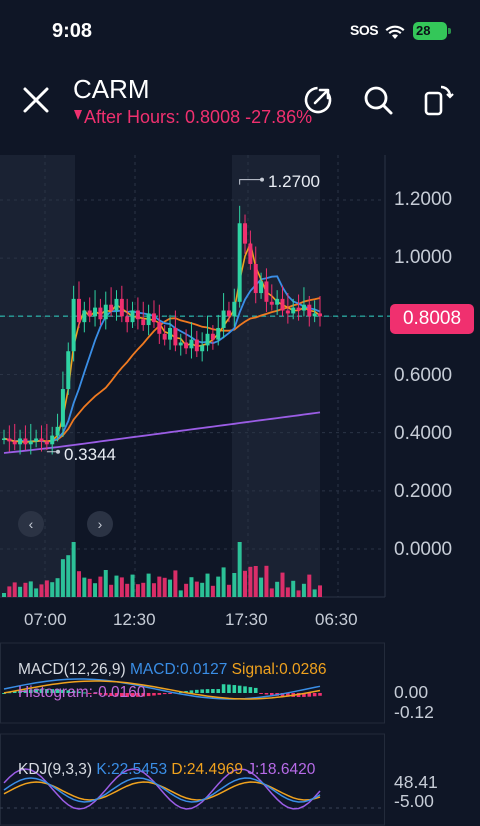  I want to click on ticker-symbol: CARM, so click(111, 89).